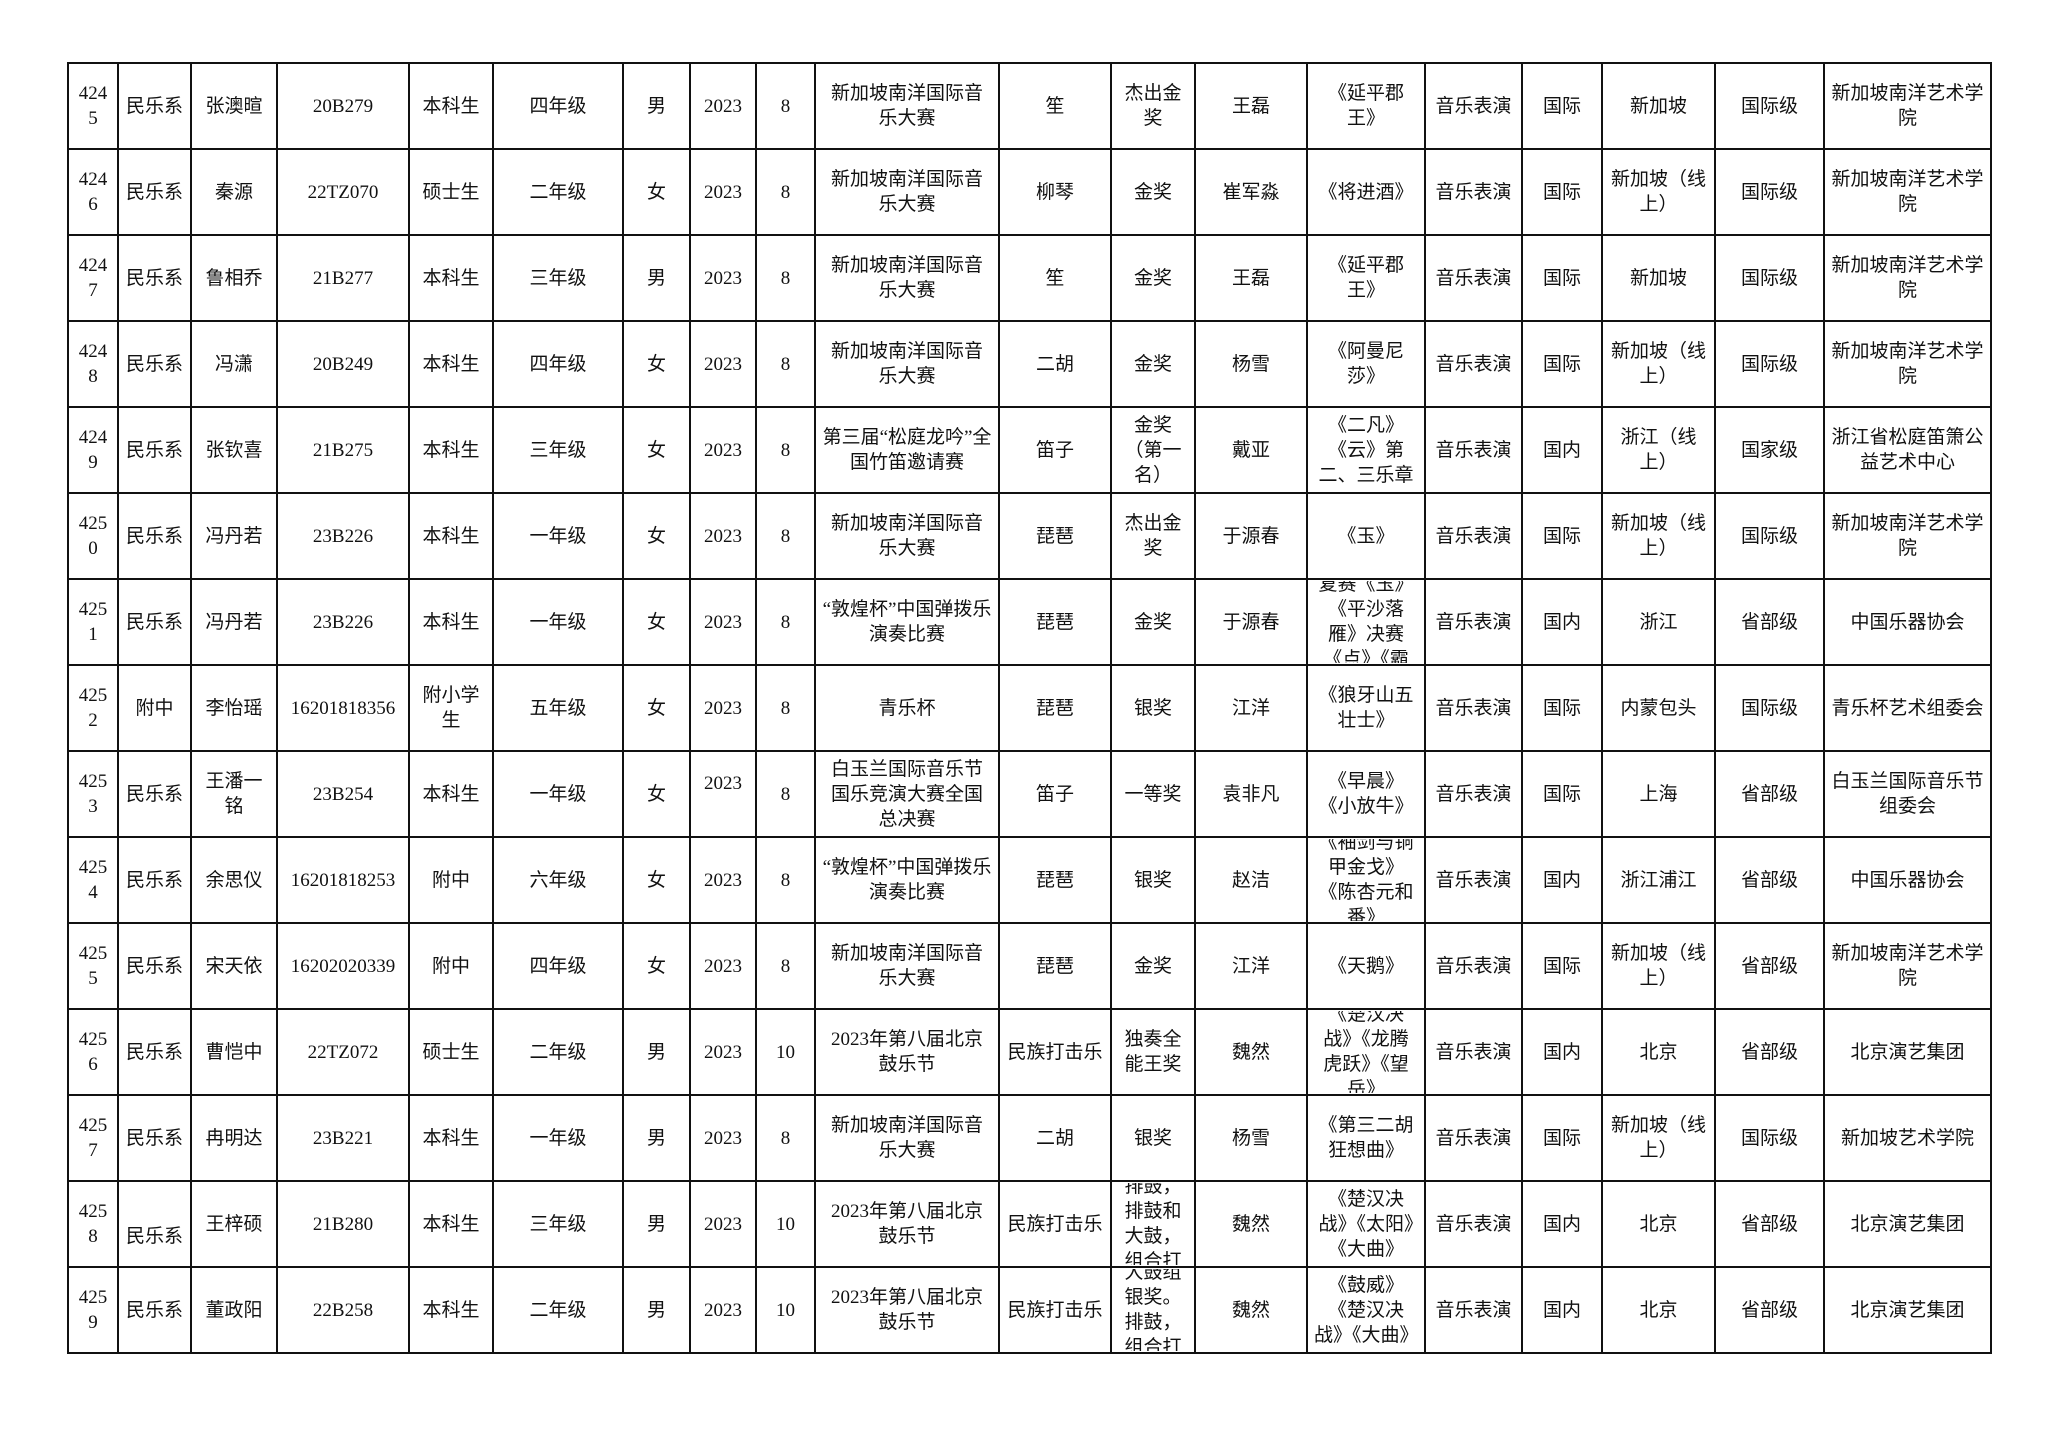 The height and width of the screenshot is (1449, 2048). I want to click on cell-name: 秦源, so click(234, 192).